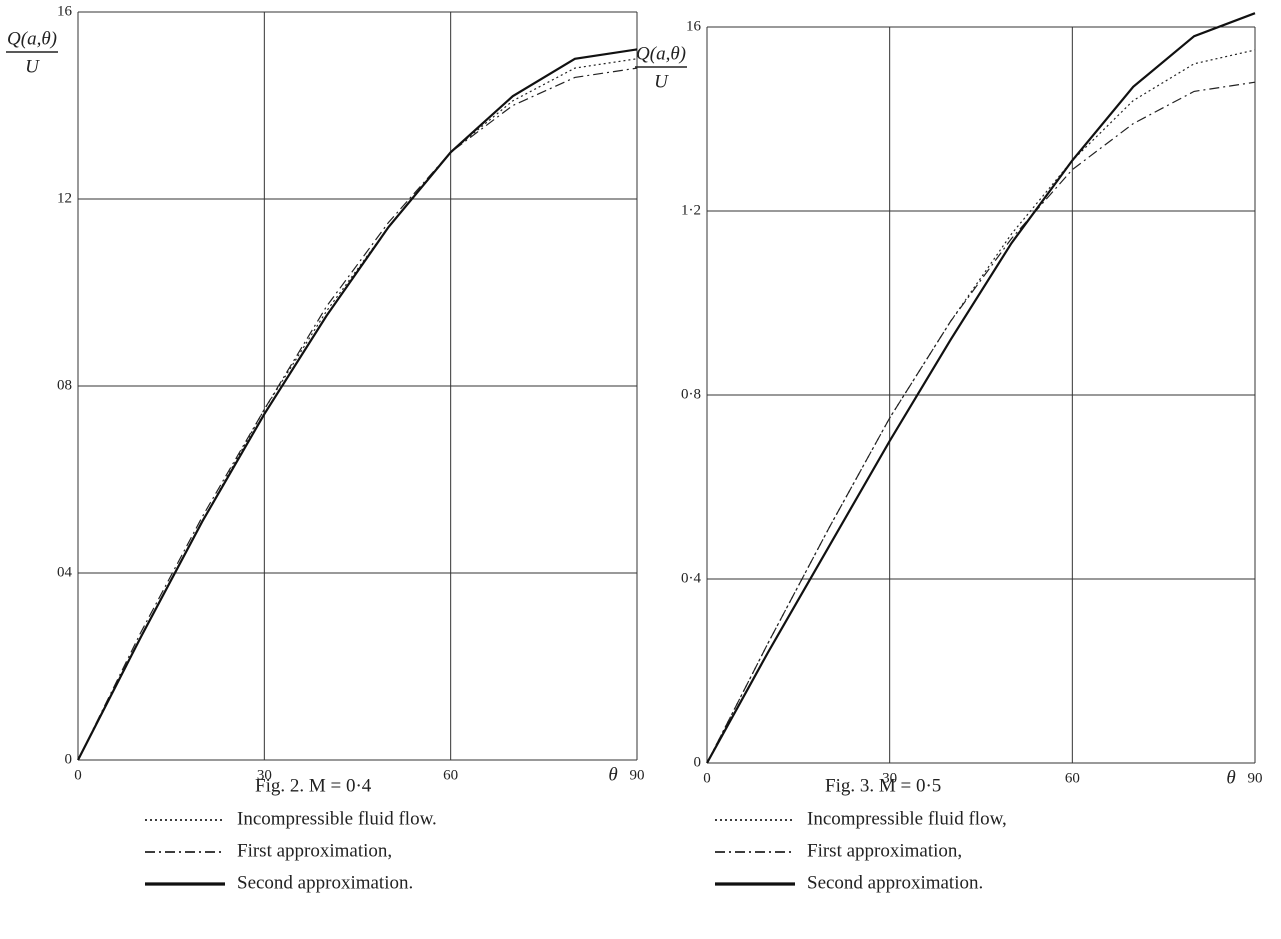  What do you see at coordinates (691, 394) in the screenshot?
I see `y-tick-label: 0·8` at bounding box center [691, 394].